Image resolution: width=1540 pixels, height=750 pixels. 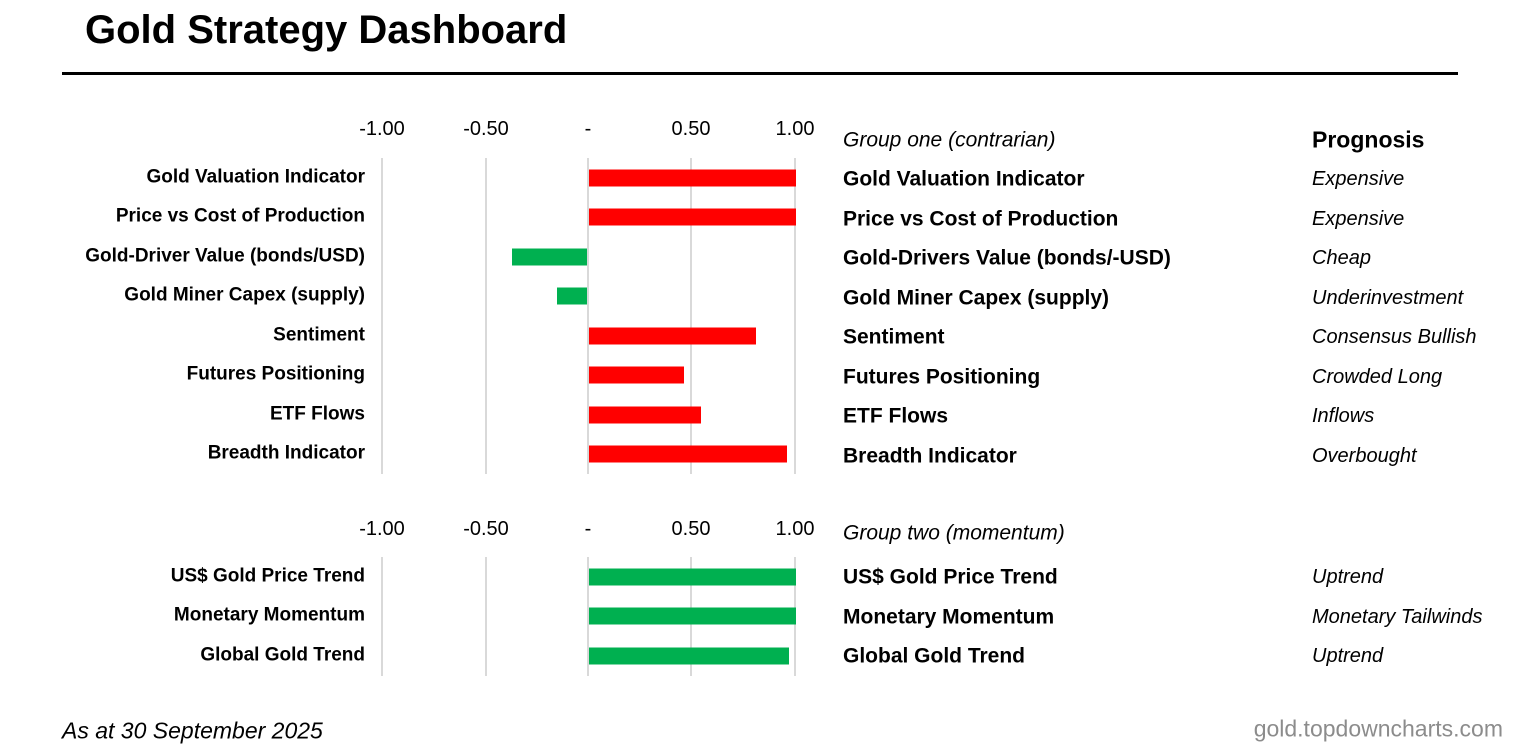 I want to click on category-label: Monetary Momentum, so click(x=269, y=615).